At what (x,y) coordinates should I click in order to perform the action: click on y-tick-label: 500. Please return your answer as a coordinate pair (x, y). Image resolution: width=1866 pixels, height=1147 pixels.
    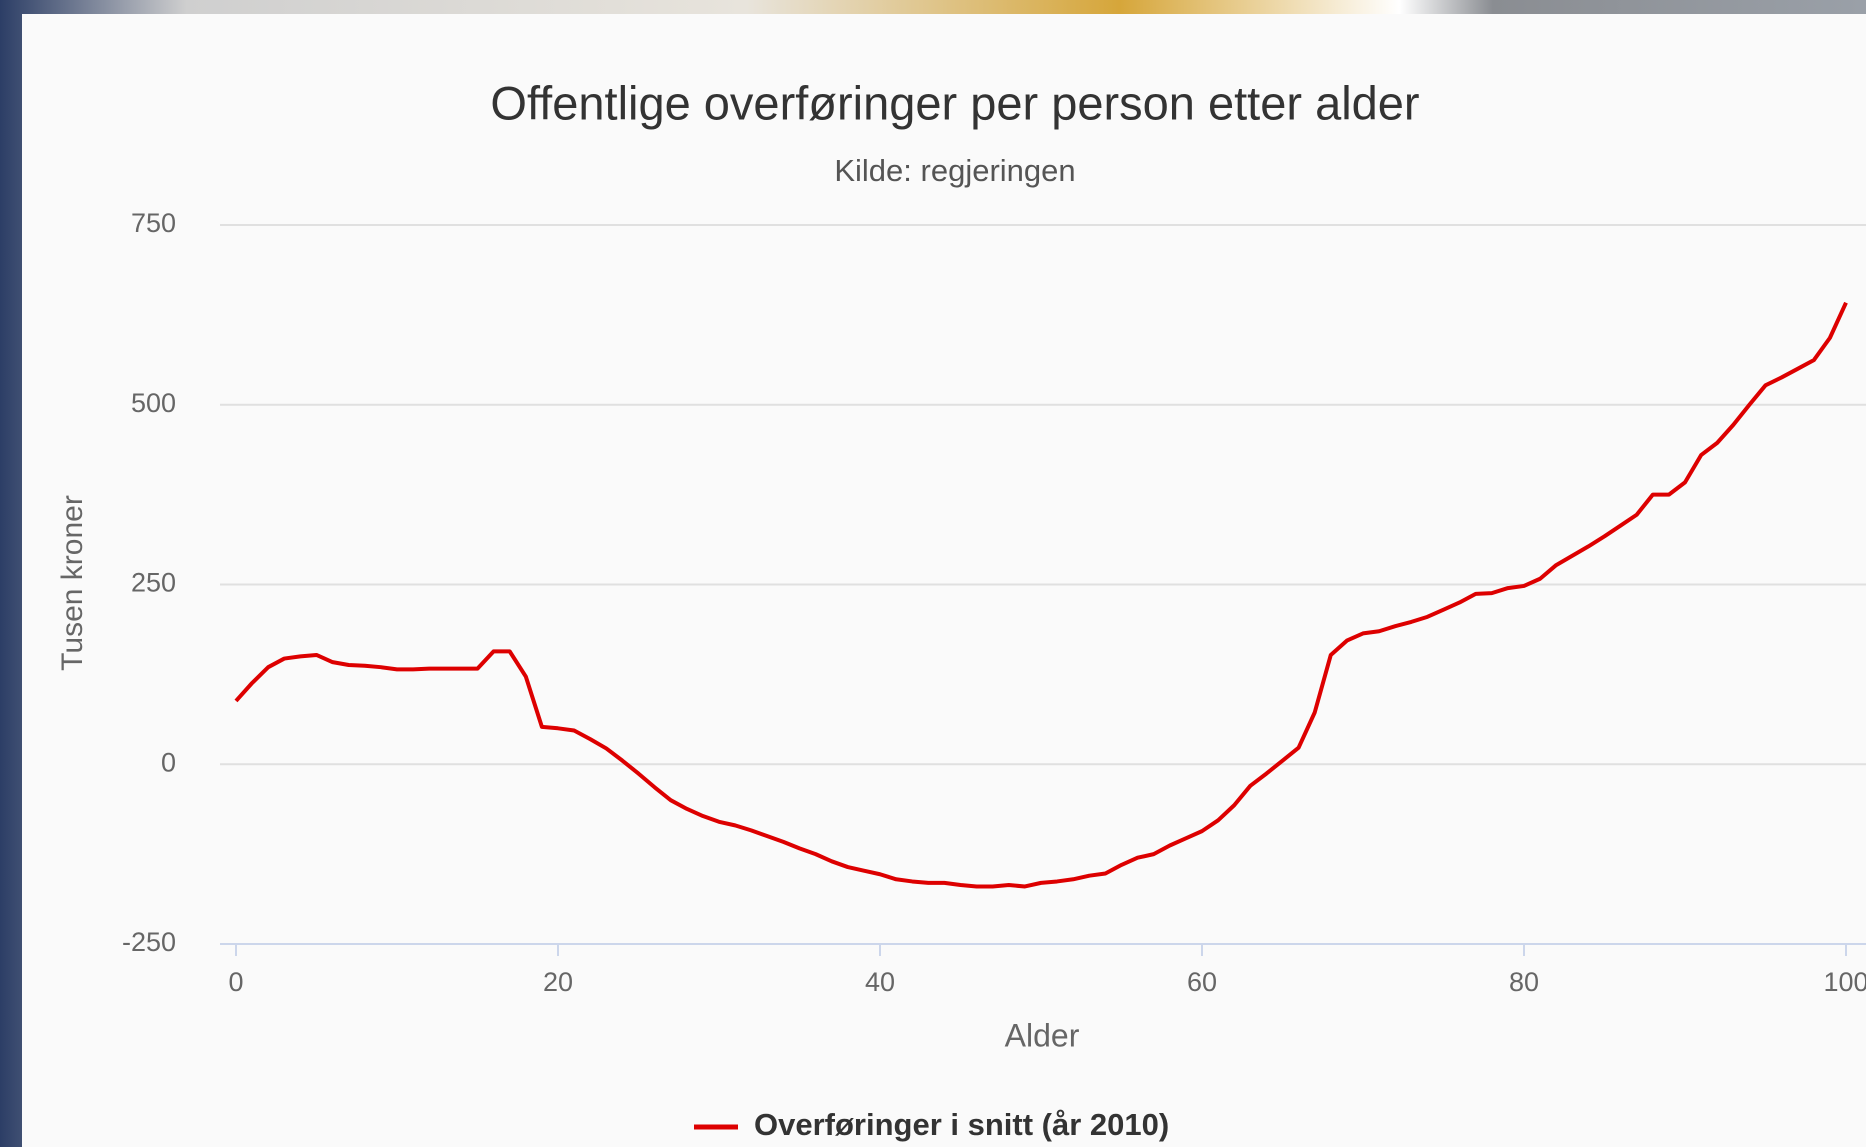
    Looking at the image, I should click on (153, 403).